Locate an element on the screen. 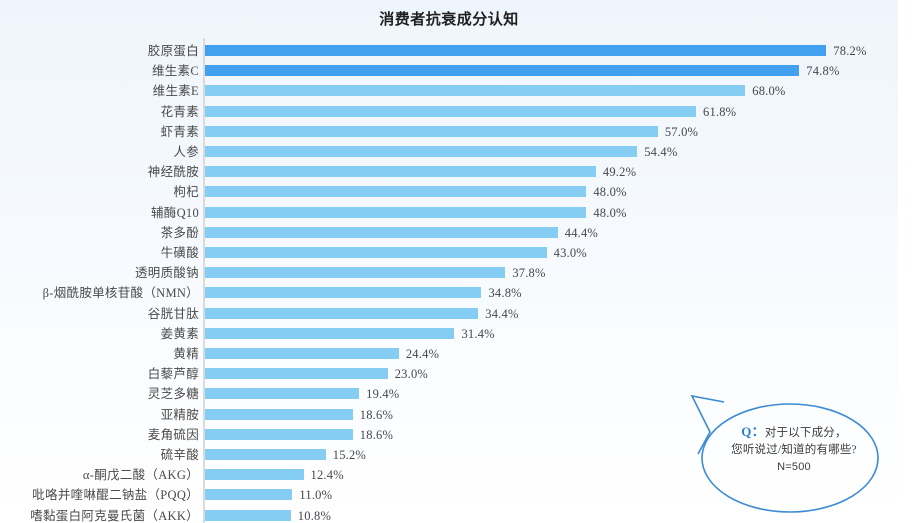 The image size is (916, 523). bar-value-label: 44.4% is located at coordinates (581, 232).